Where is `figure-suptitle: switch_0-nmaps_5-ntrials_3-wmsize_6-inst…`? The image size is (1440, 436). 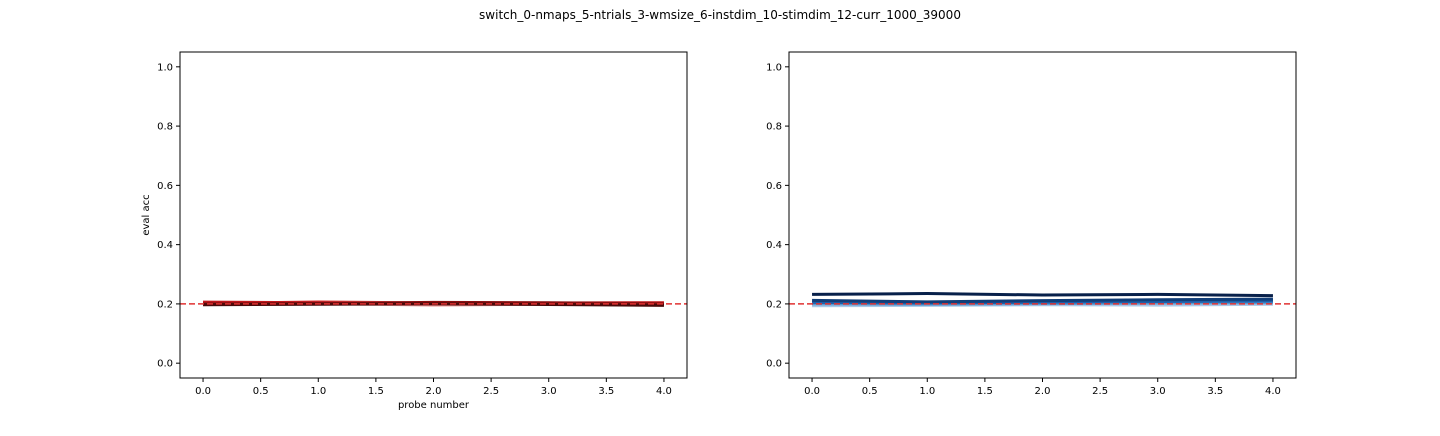 figure-suptitle: switch_0-nmaps_5-ntrials_3-wmsize_6-inst… is located at coordinates (720, 15).